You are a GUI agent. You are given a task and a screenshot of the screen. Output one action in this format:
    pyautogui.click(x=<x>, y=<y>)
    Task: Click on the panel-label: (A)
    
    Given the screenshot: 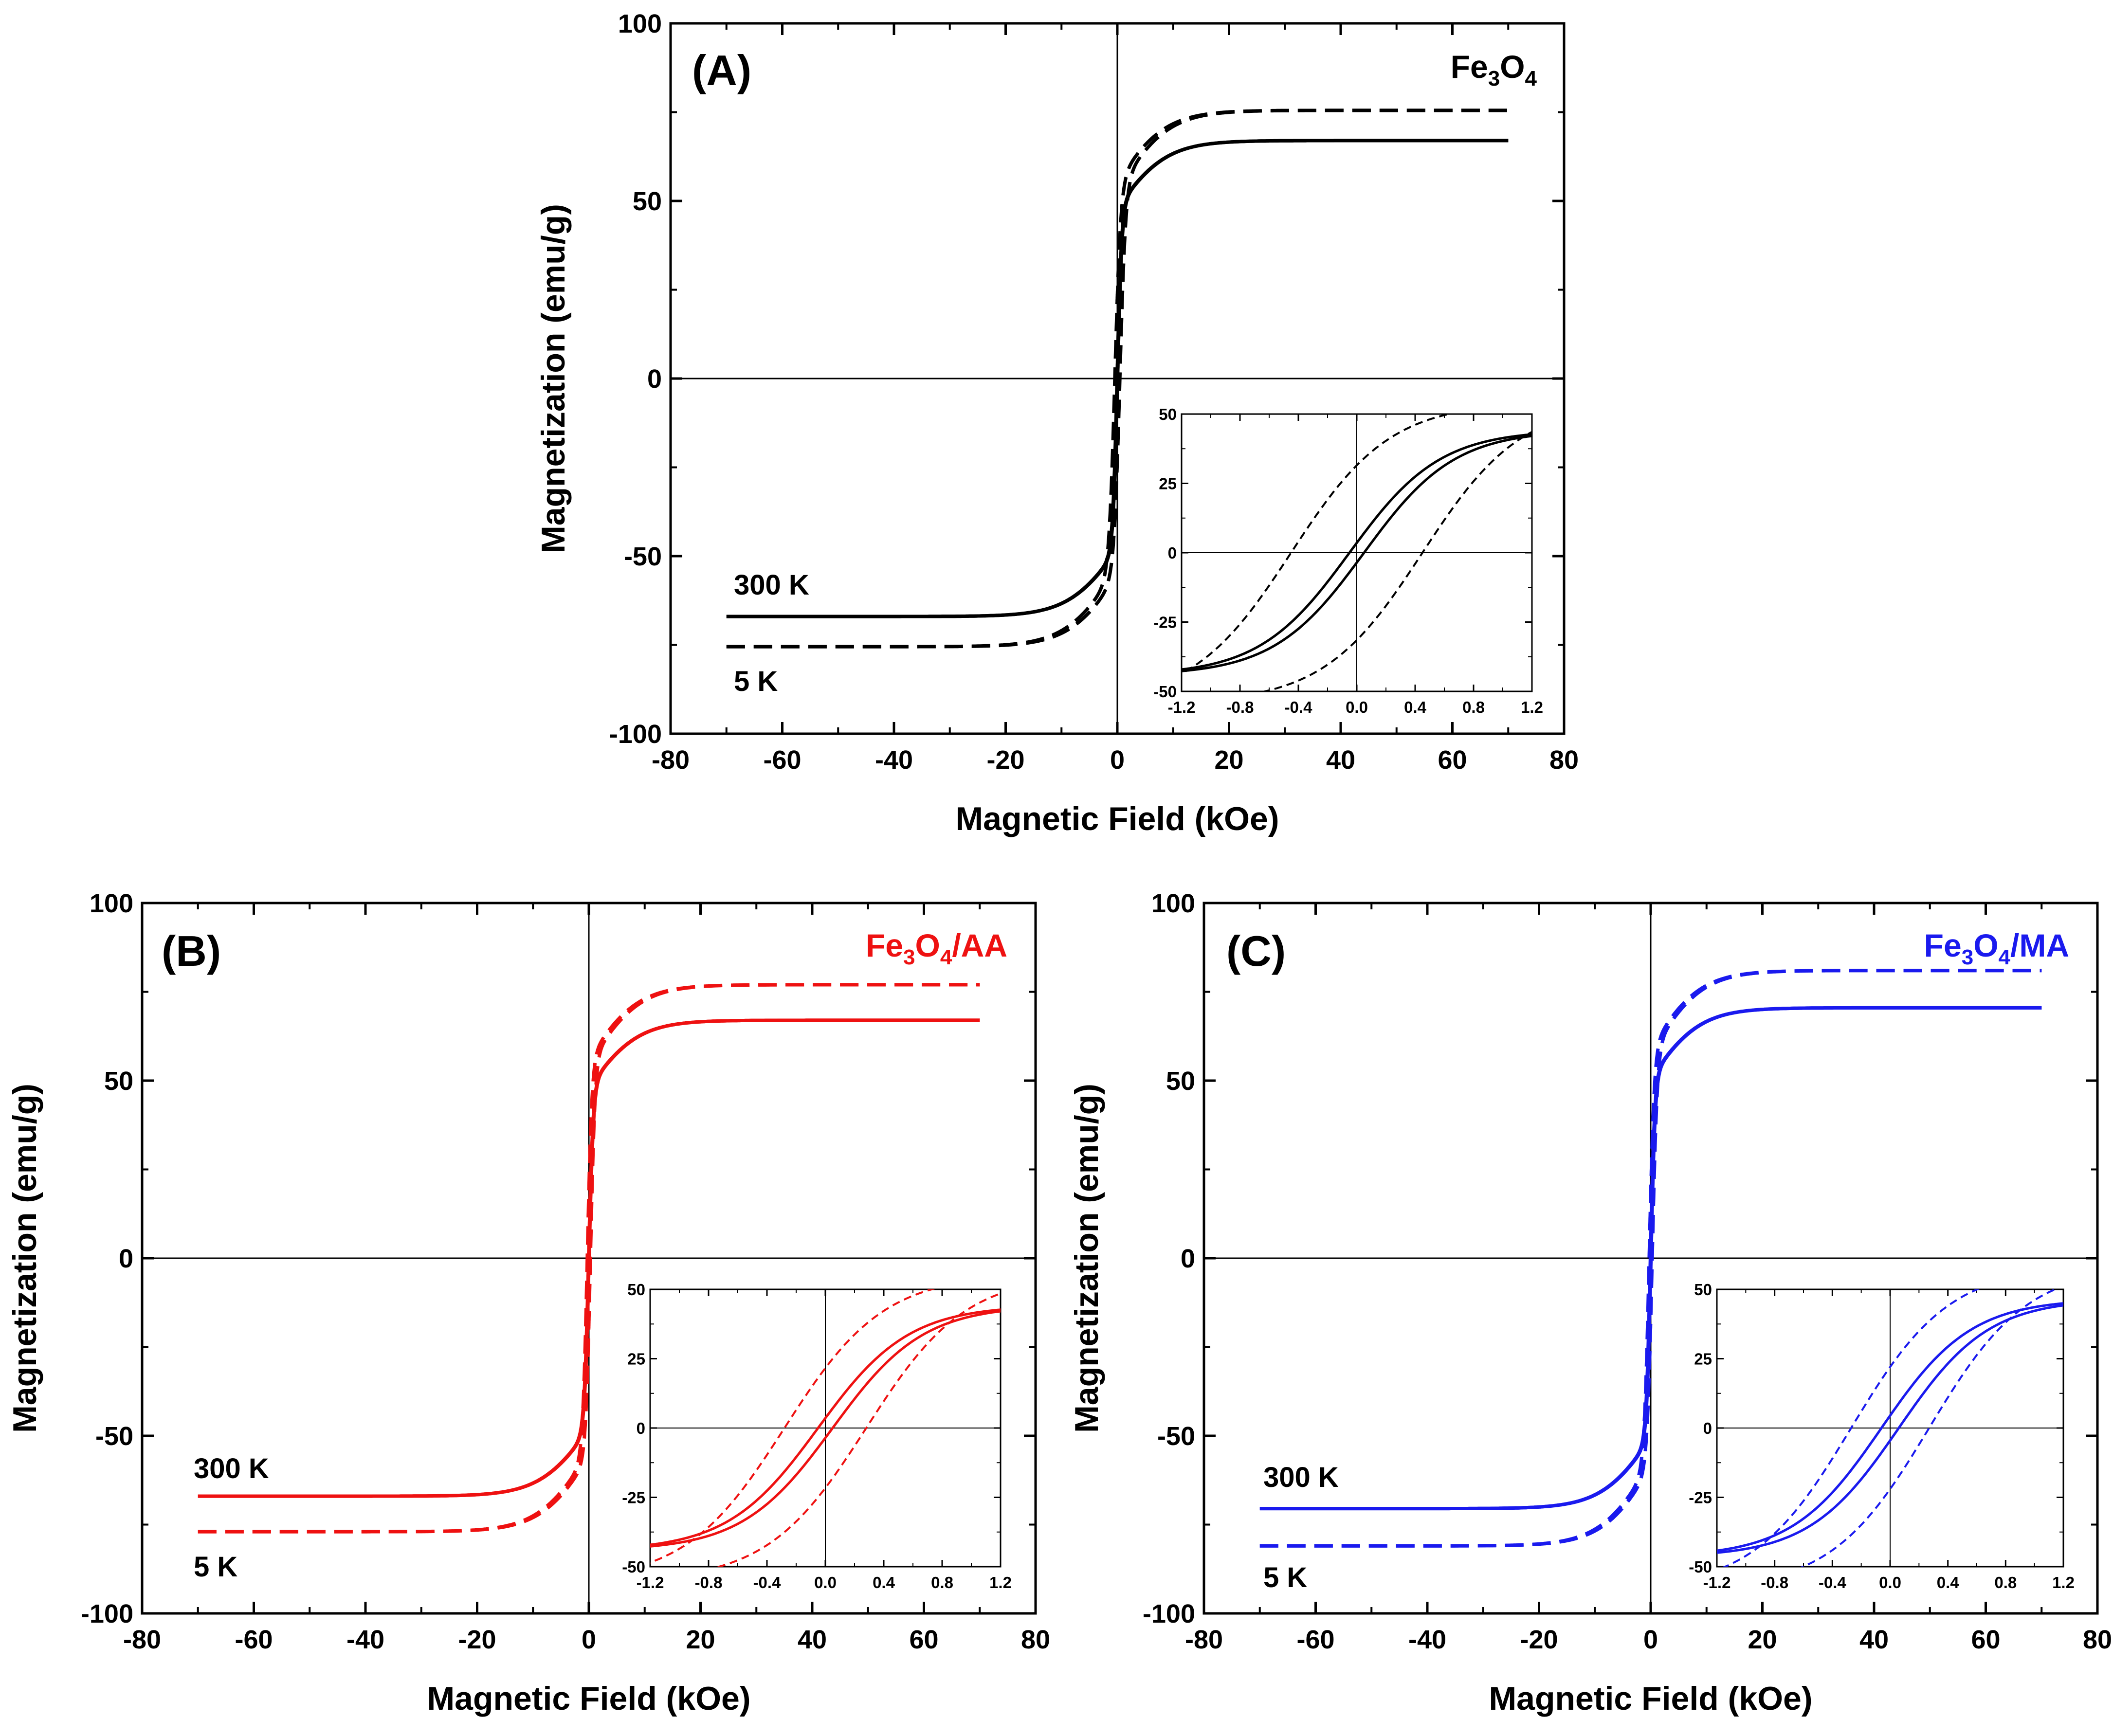 What is the action you would take?
    pyautogui.click(x=721, y=70)
    